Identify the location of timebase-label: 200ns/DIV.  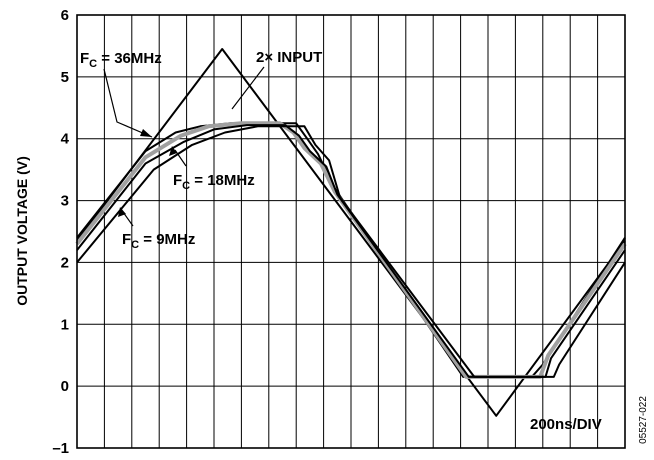
(566, 424).